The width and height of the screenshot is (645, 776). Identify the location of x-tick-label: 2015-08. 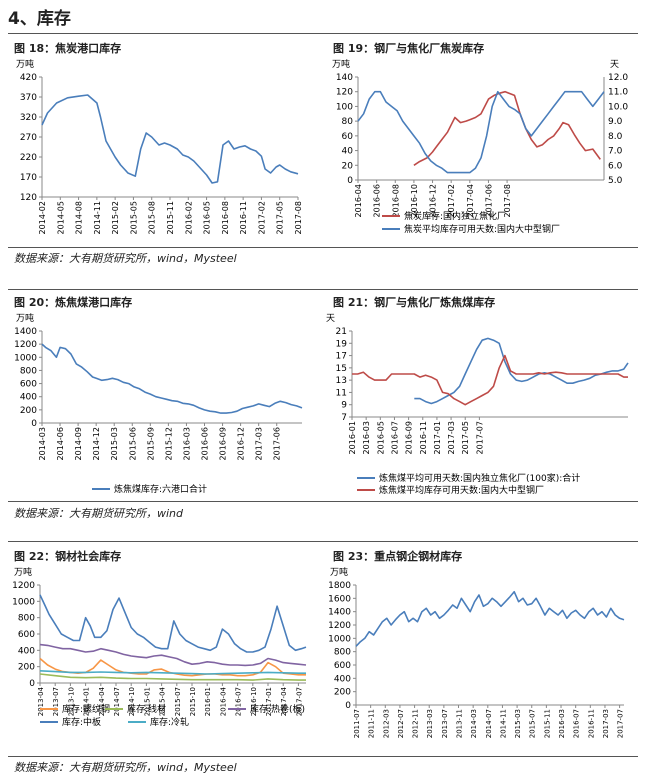
(152, 217).